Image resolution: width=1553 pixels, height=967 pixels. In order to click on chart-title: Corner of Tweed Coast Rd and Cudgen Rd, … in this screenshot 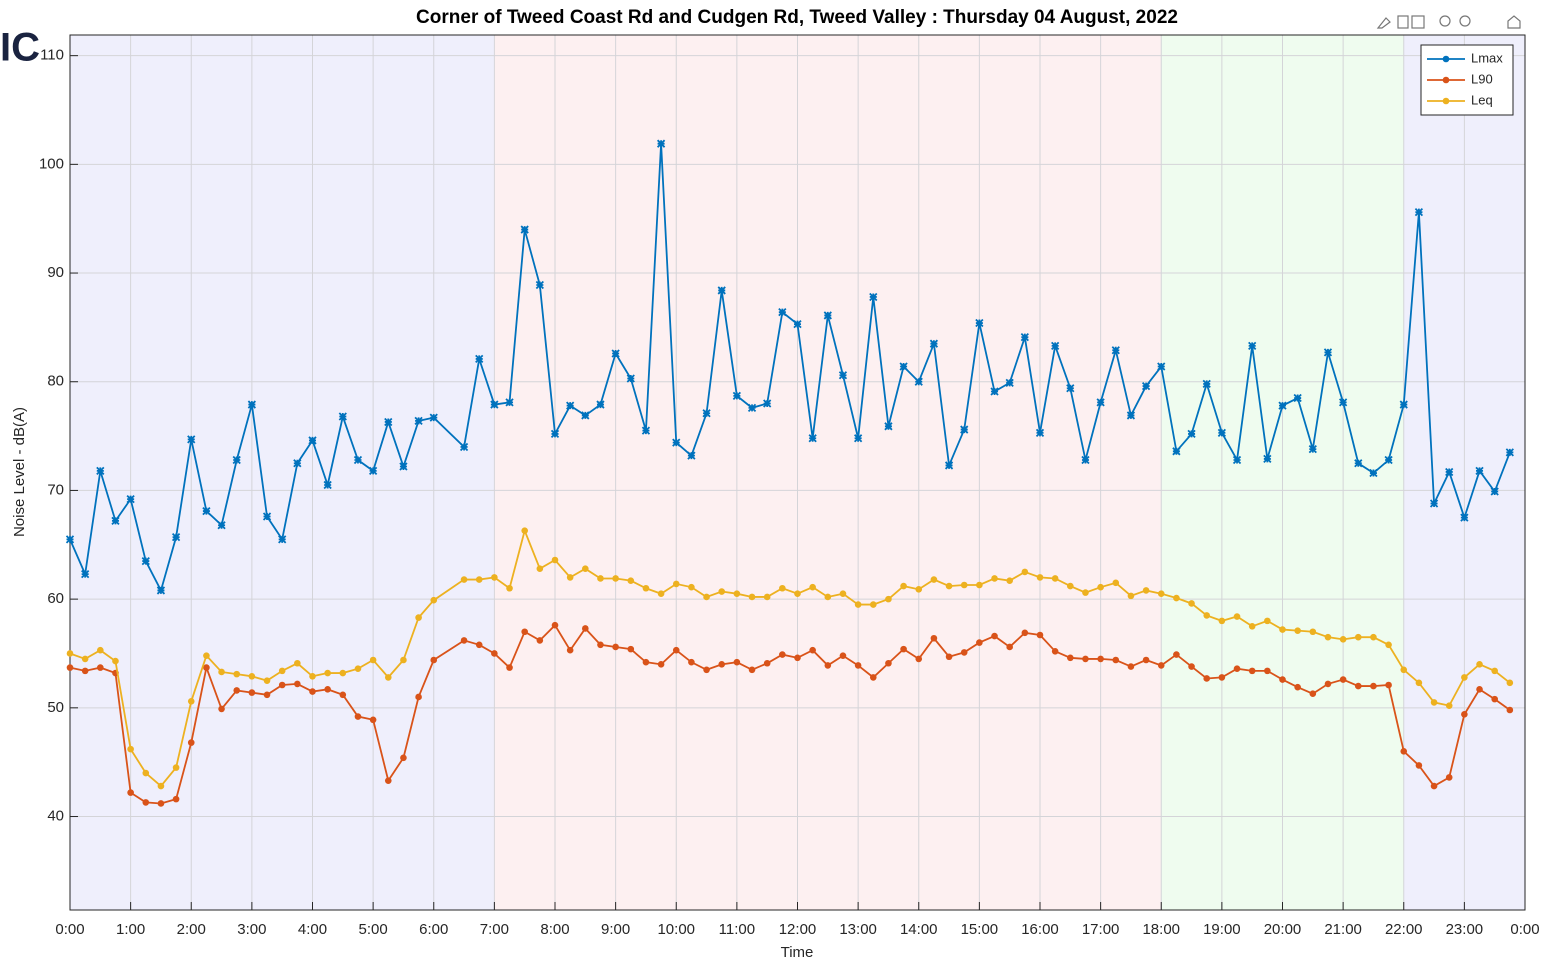, I will do `click(797, 17)`.